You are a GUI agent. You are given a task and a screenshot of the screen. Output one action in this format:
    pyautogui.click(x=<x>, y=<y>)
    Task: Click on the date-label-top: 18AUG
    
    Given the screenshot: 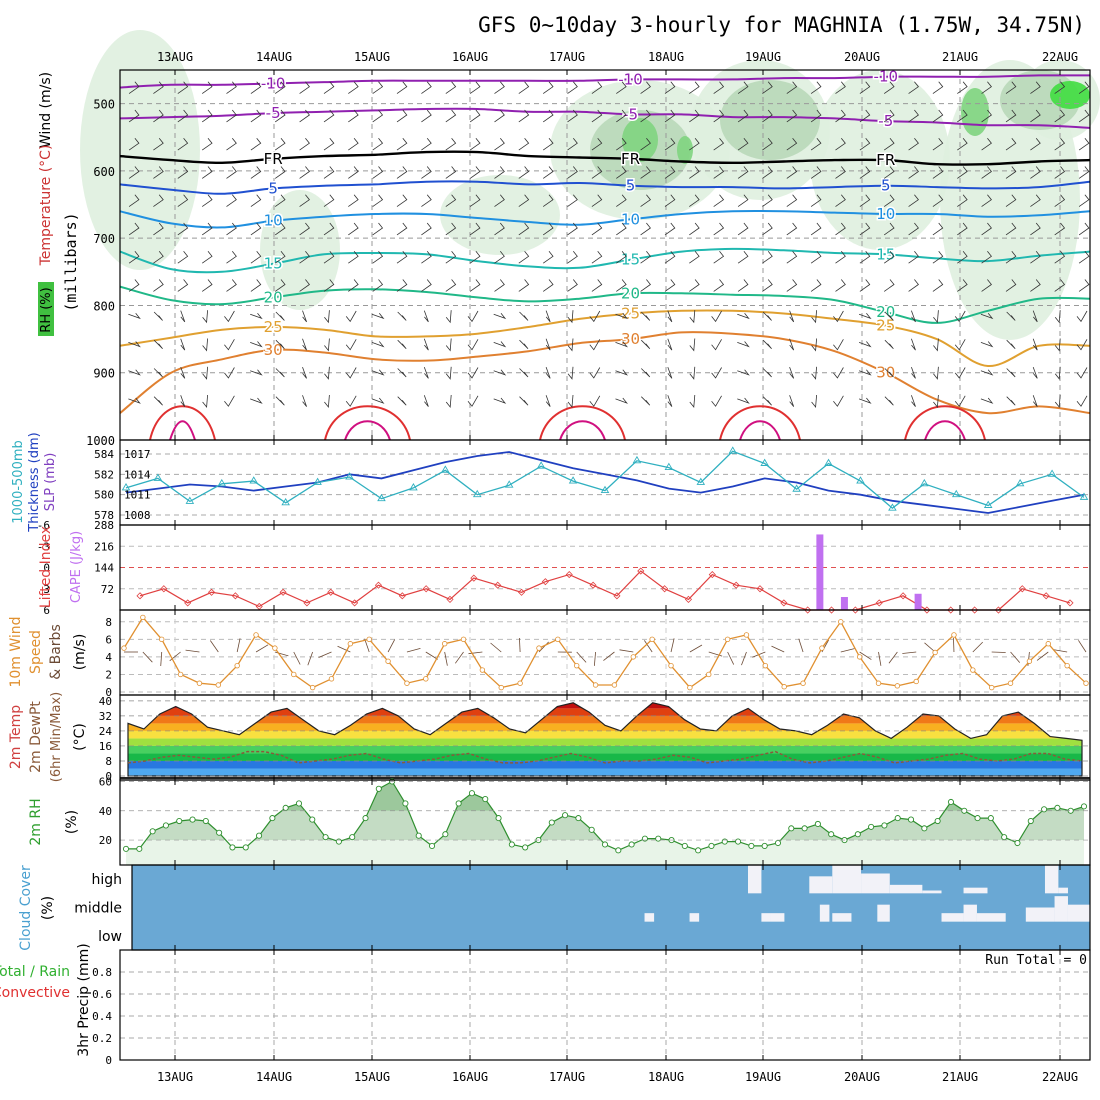 What is the action you would take?
    pyautogui.click(x=666, y=57)
    